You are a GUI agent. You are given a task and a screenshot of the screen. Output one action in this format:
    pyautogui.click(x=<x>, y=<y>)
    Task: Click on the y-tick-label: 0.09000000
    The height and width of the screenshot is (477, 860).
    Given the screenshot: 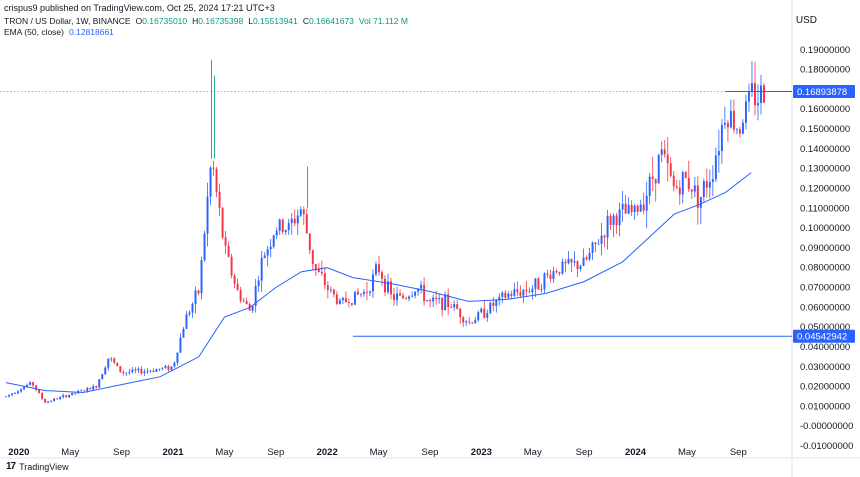 What is the action you would take?
    pyautogui.click(x=825, y=248)
    